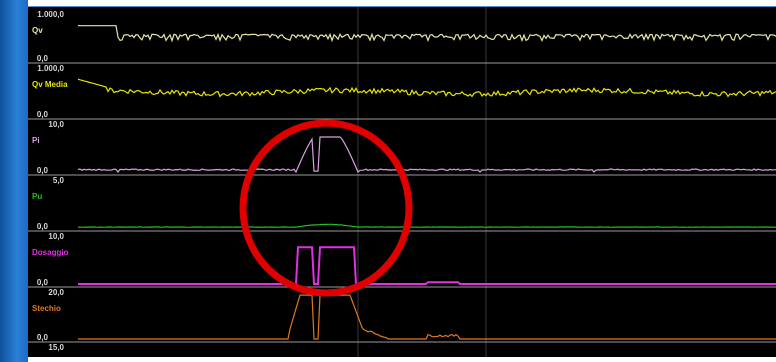 This screenshot has width=776, height=362. What do you see at coordinates (56, 292) in the screenshot?
I see `axis-max-label: 20,0` at bounding box center [56, 292].